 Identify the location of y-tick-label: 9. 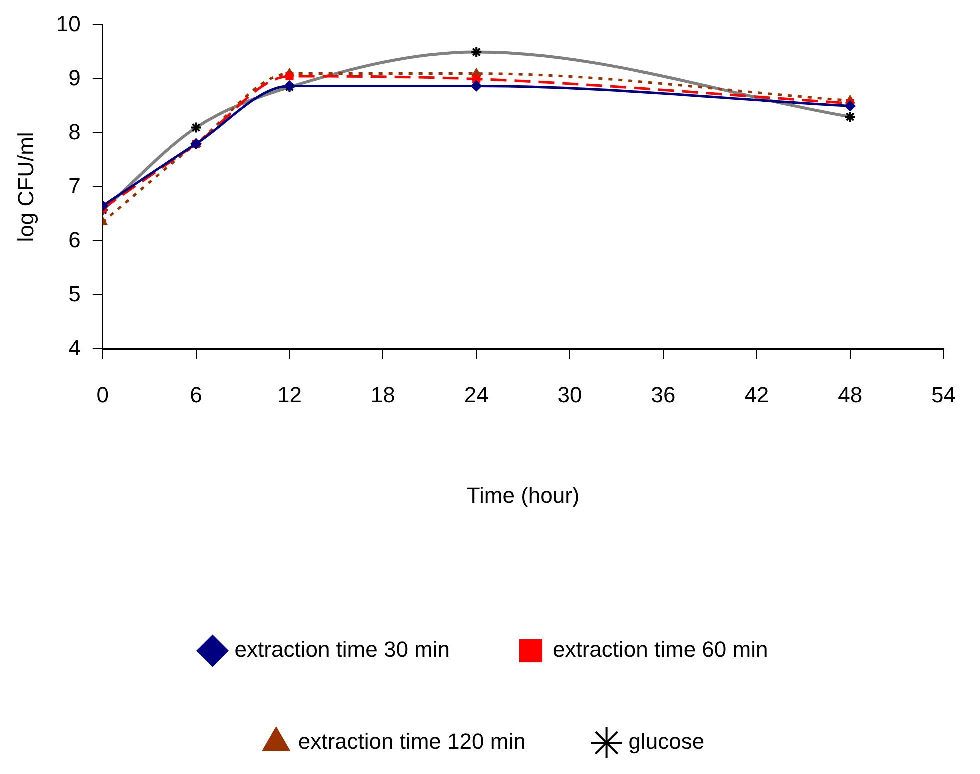
(74, 77).